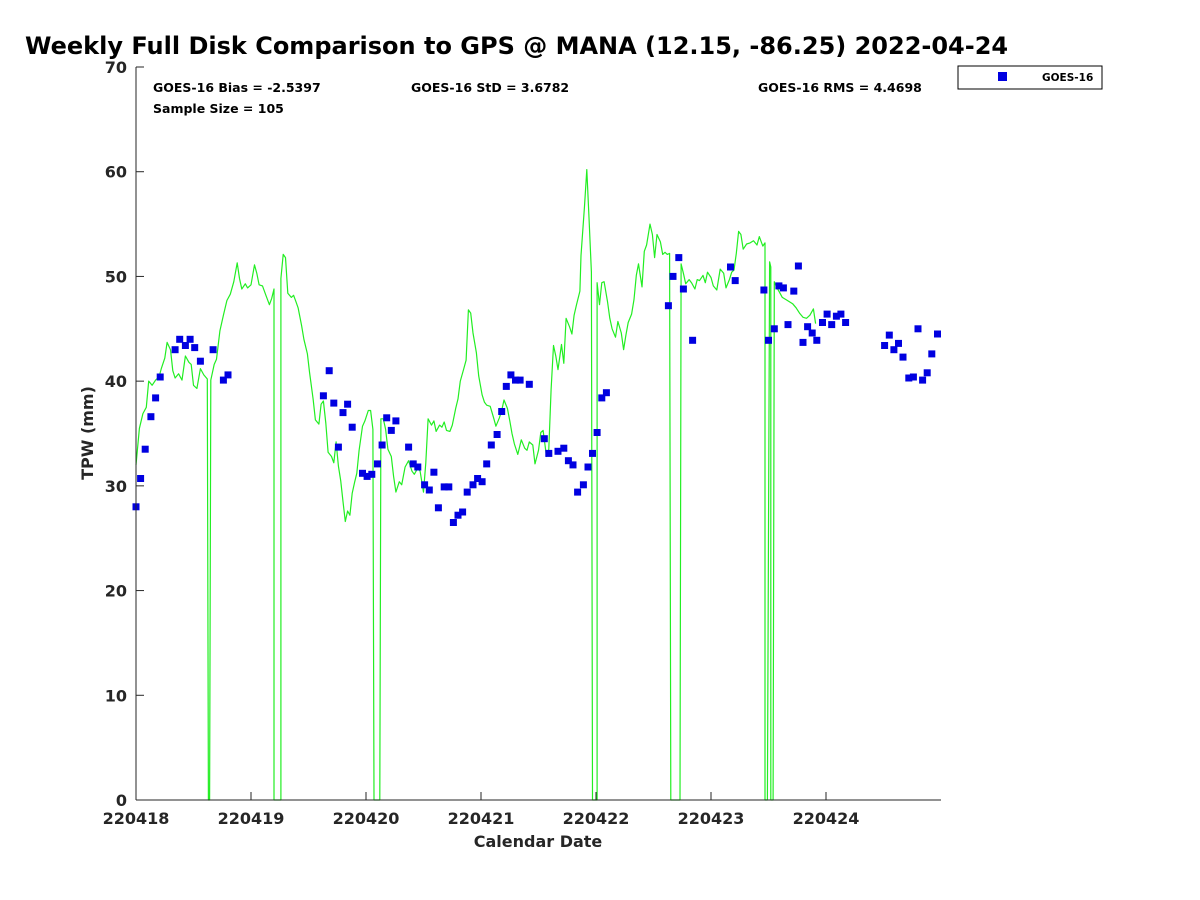 The image size is (1200, 900). I want to click on x-tick-label-1: 220419, so click(251, 818).